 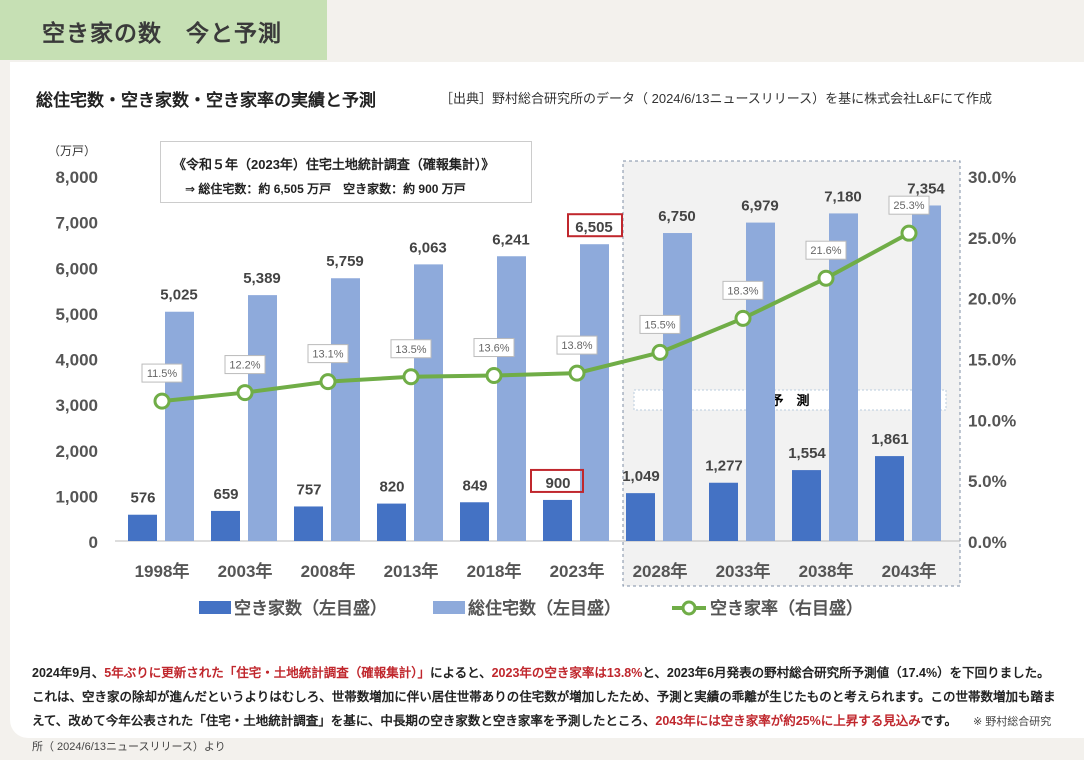 What do you see at coordinates (162, 571) in the screenshot?
I see `x-tick-label: 1998年` at bounding box center [162, 571].